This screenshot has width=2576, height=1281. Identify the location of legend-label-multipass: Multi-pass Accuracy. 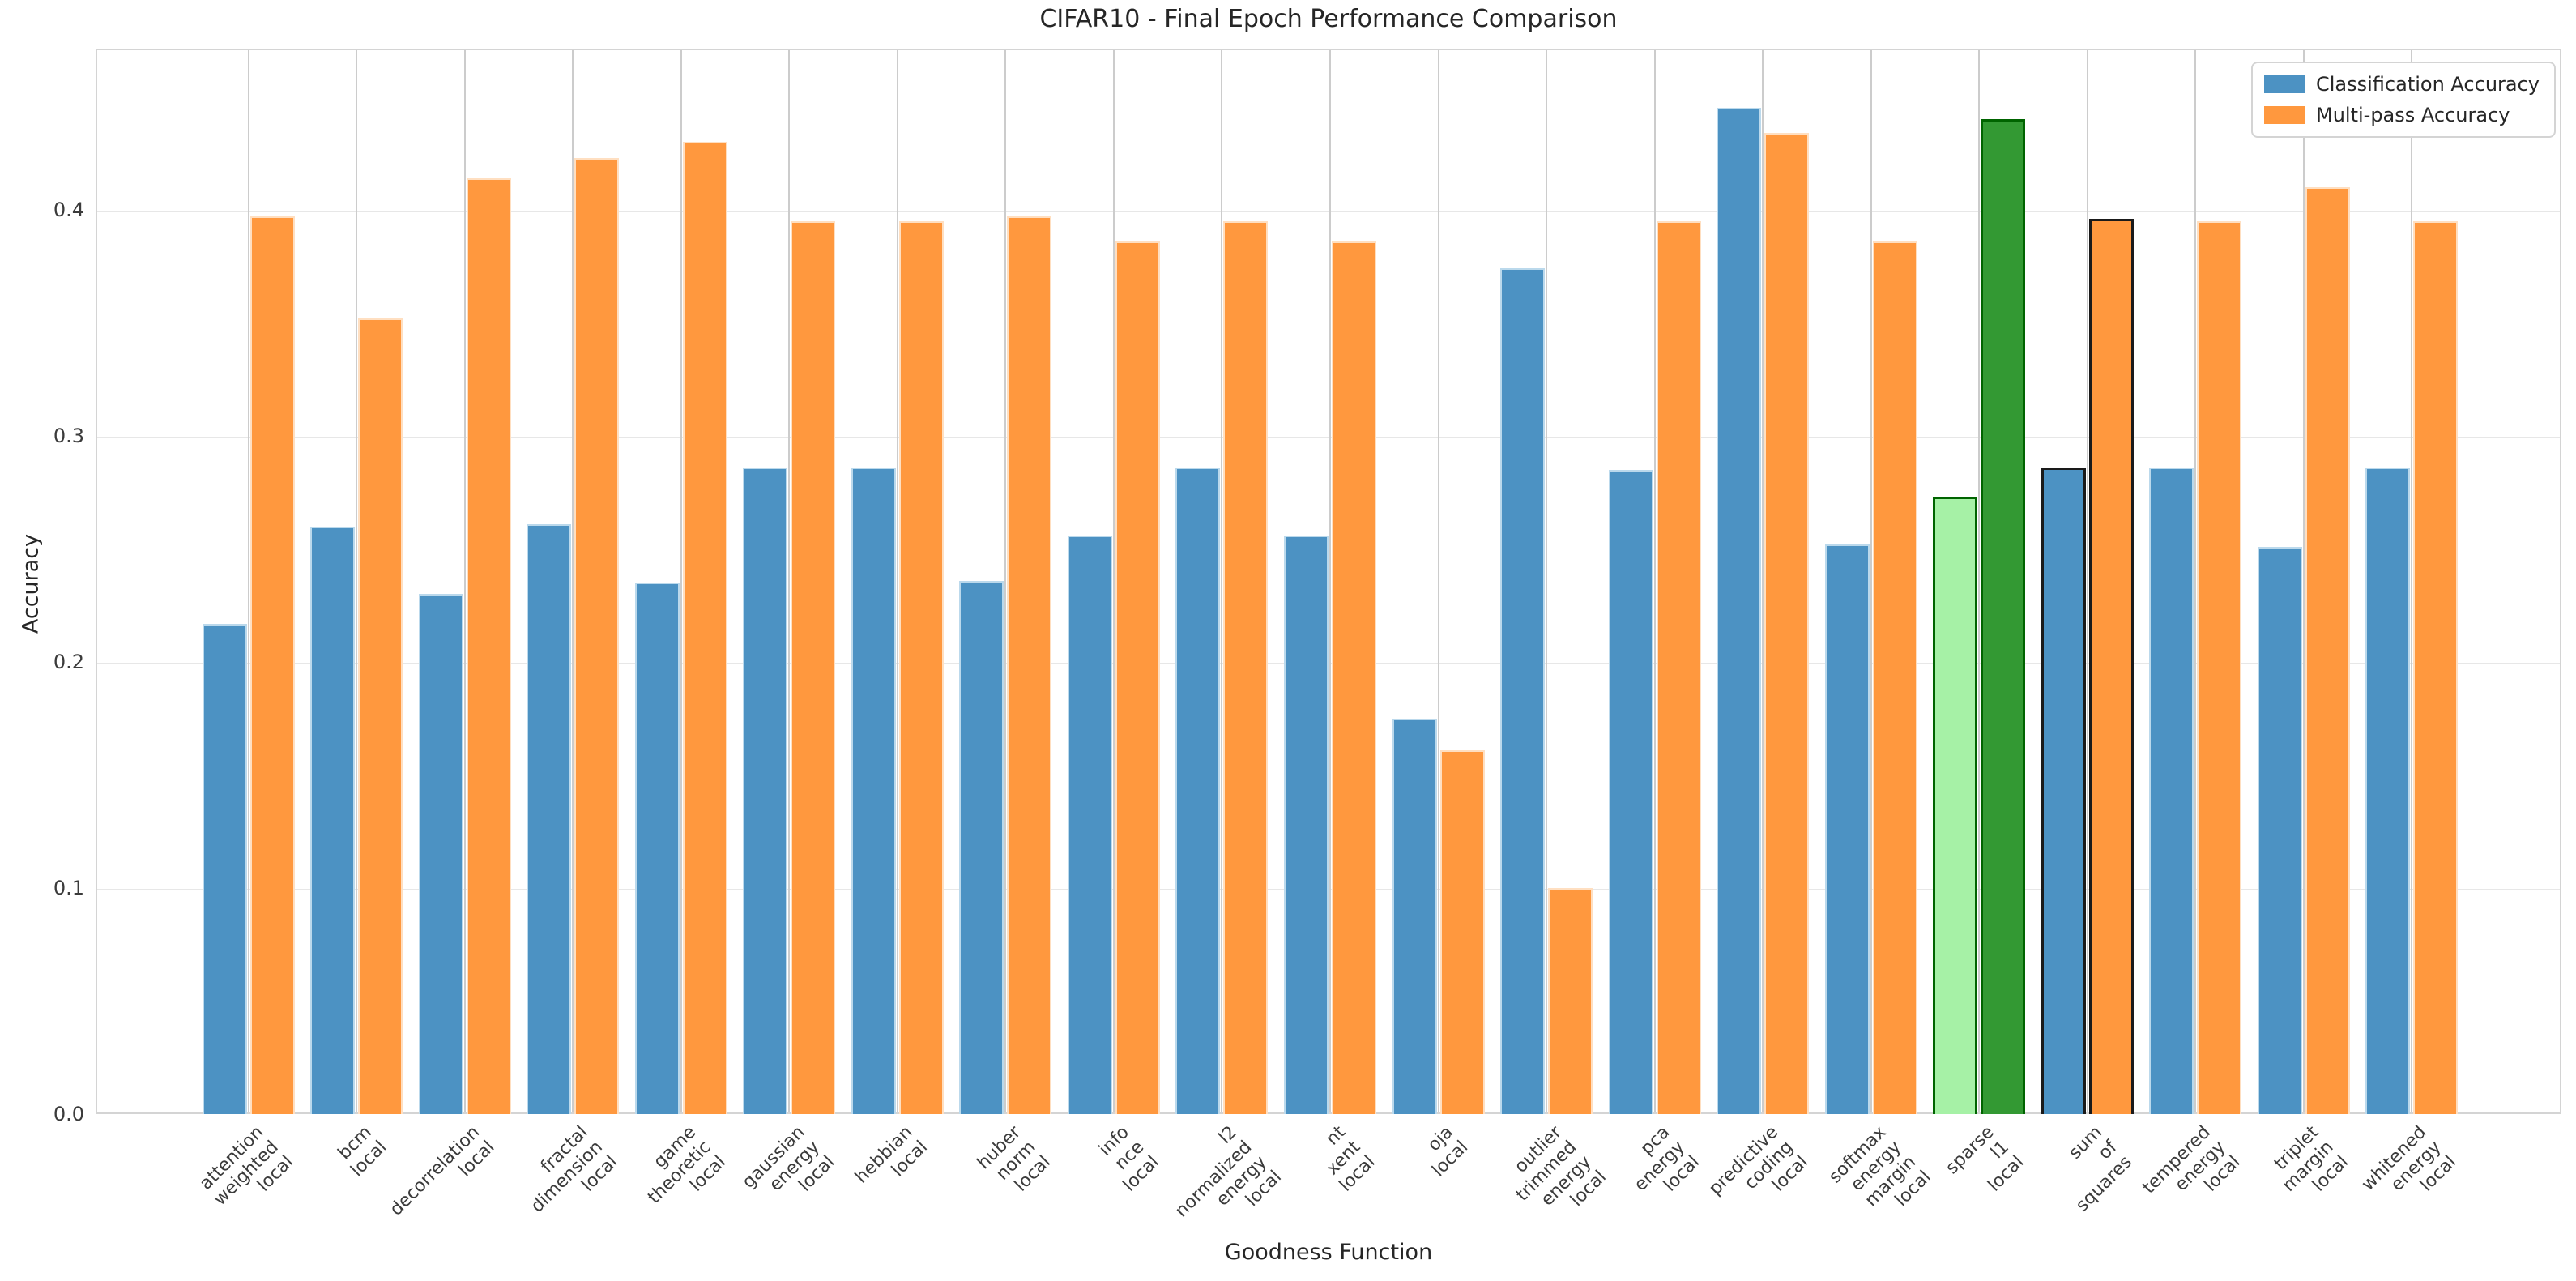
(2413, 115).